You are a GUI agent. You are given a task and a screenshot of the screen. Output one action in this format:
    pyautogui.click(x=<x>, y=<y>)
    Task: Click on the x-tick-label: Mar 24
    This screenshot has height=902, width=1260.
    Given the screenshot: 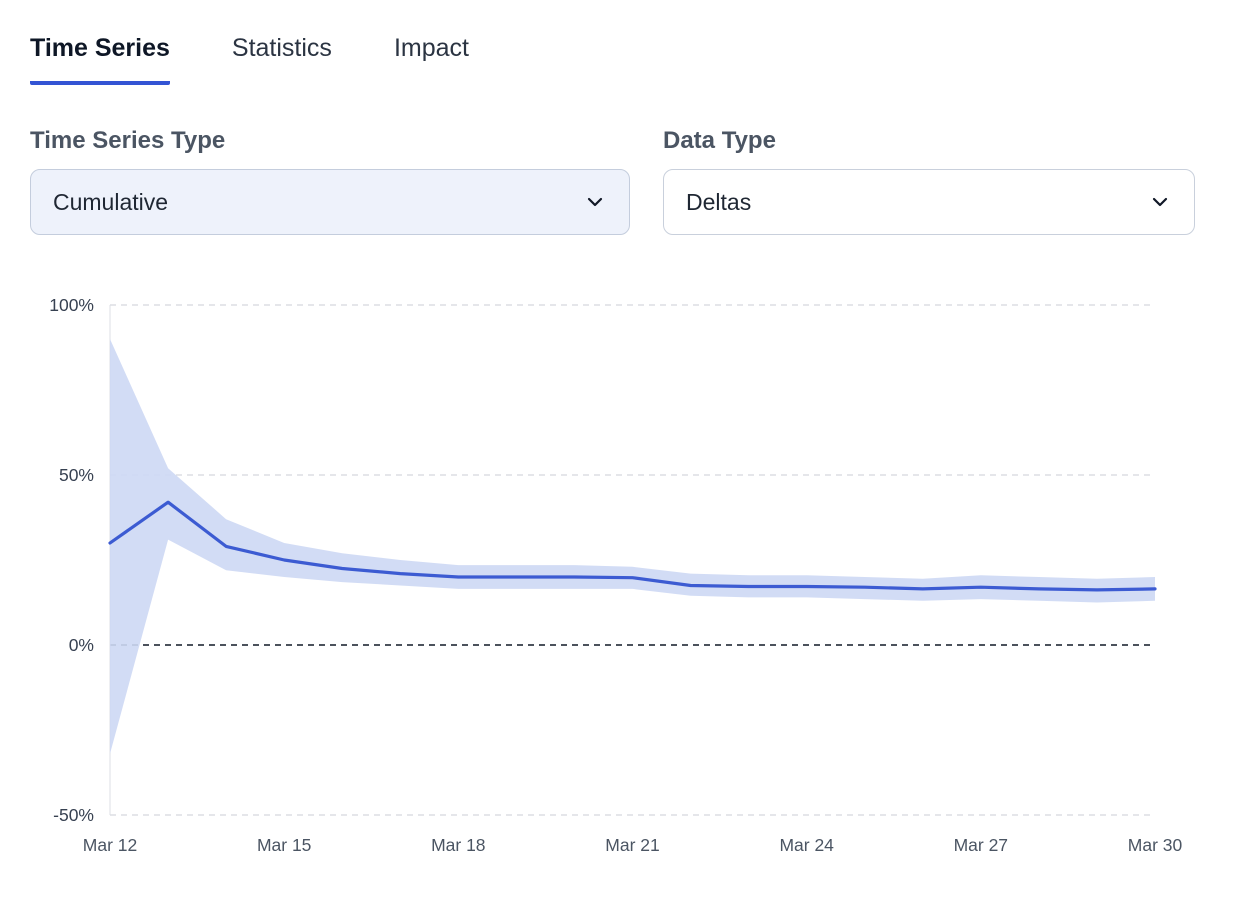 What is the action you would take?
    pyautogui.click(x=806, y=845)
    